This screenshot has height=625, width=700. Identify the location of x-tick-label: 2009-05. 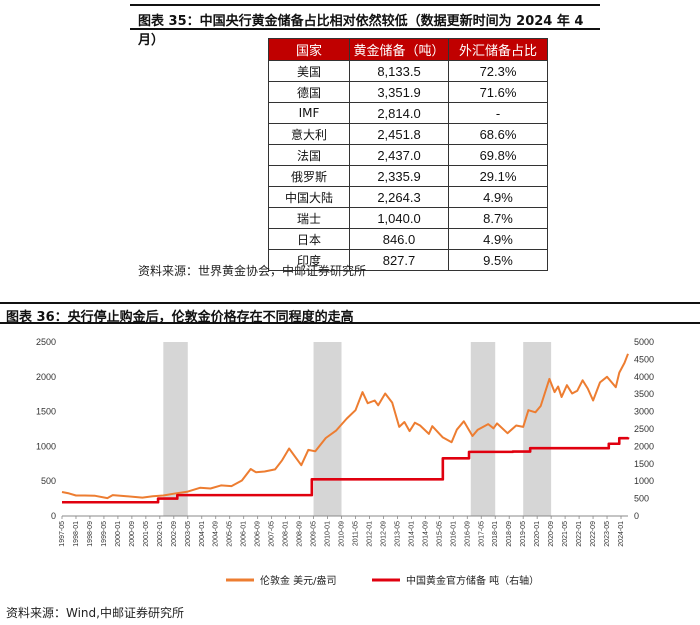
(314, 534).